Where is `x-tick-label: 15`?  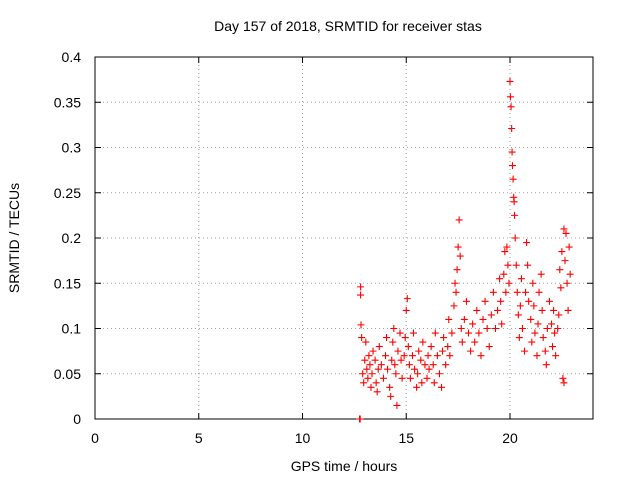 x-tick-label: 15 is located at coordinates (406, 438).